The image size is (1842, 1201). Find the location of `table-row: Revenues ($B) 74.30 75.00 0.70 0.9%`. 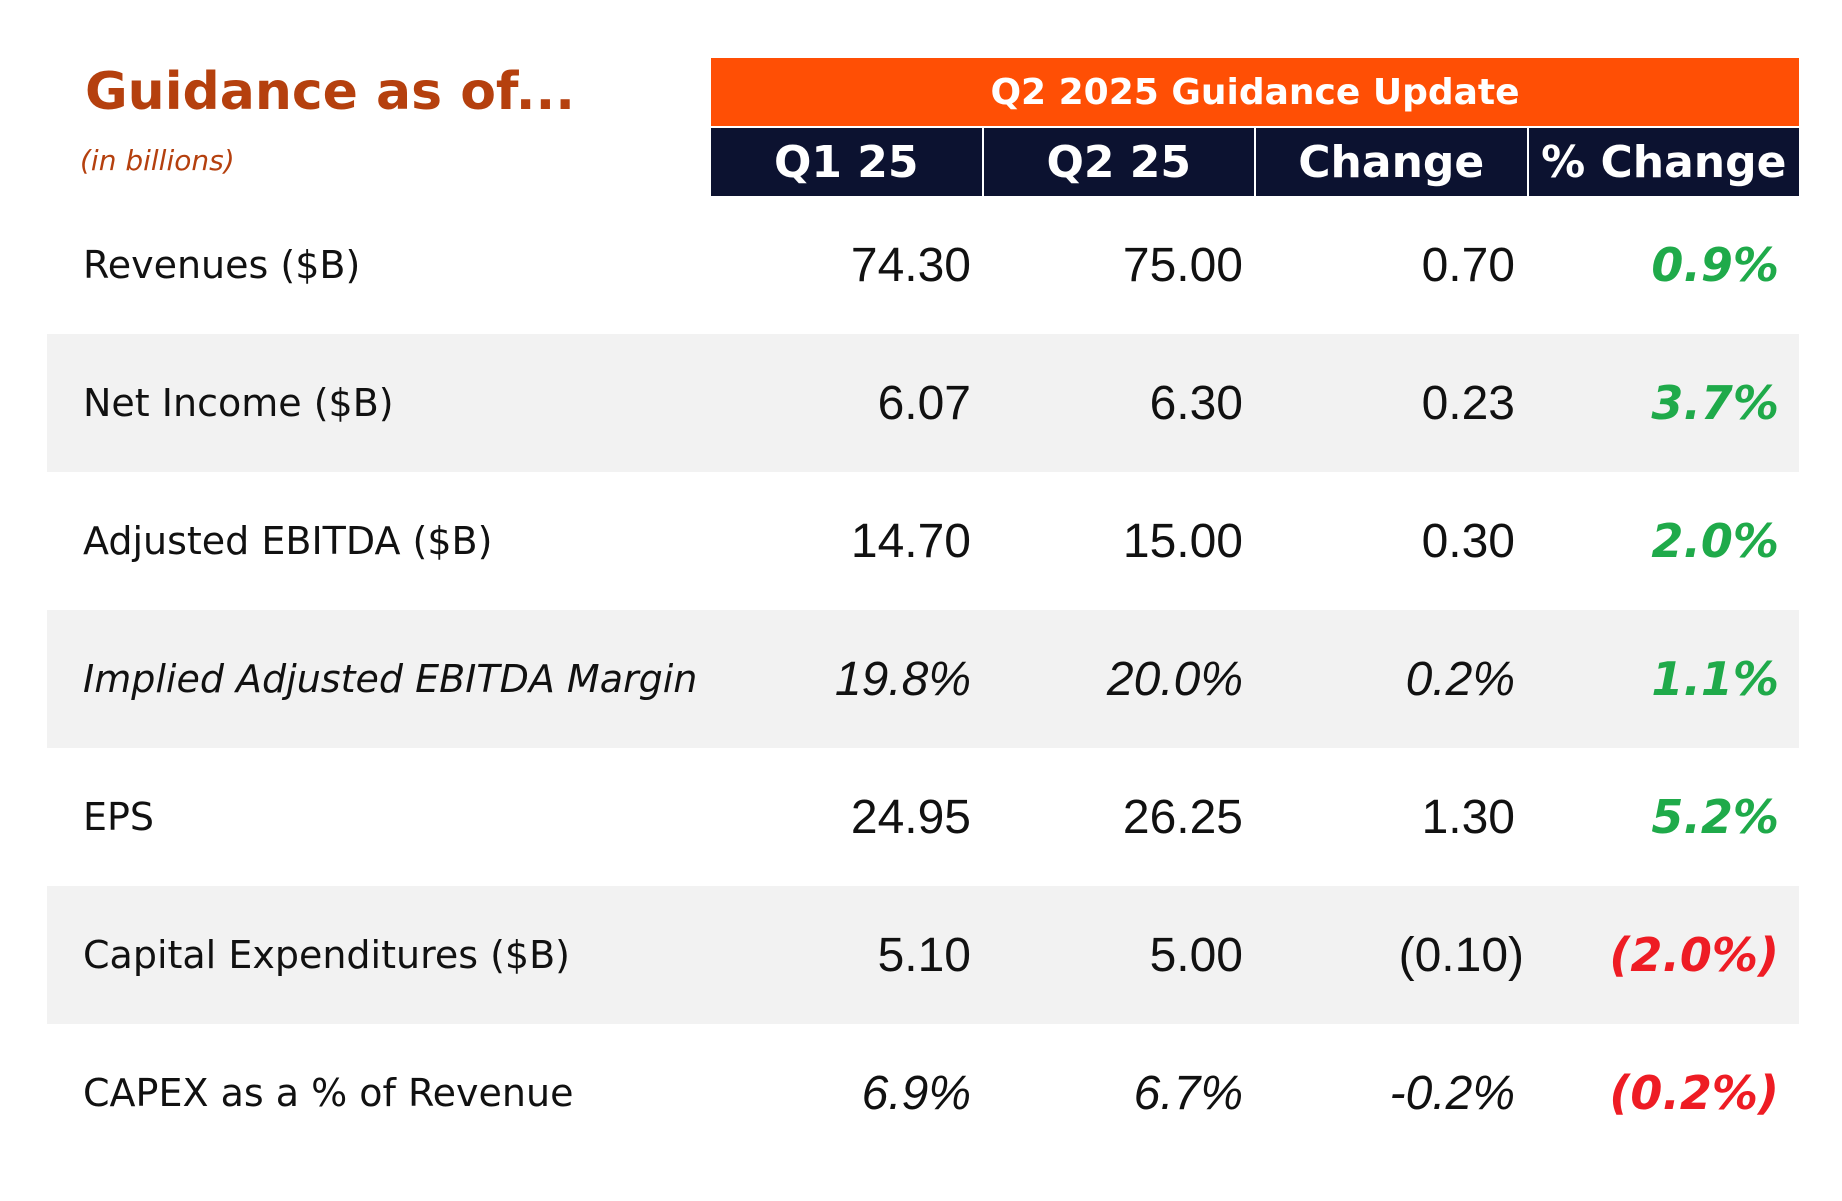

table-row: Revenues ($B) 74.30 75.00 0.70 0.9% is located at coordinates (923, 265).